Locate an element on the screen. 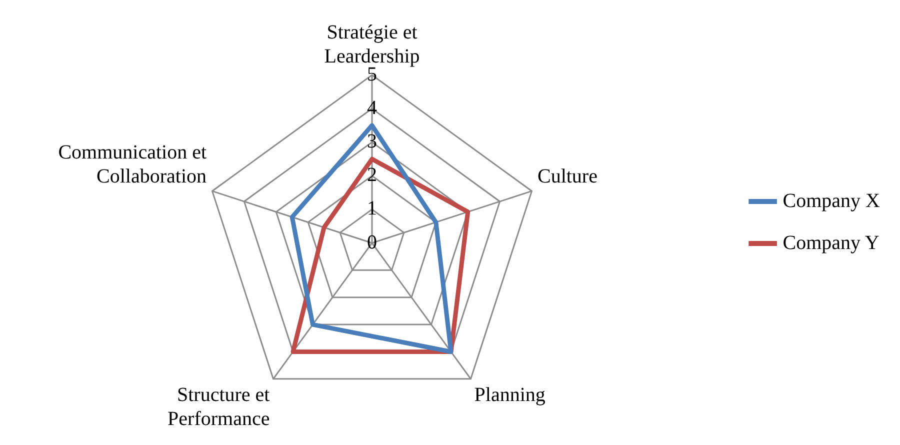  y-tick-label: 0 is located at coordinates (372, 242).